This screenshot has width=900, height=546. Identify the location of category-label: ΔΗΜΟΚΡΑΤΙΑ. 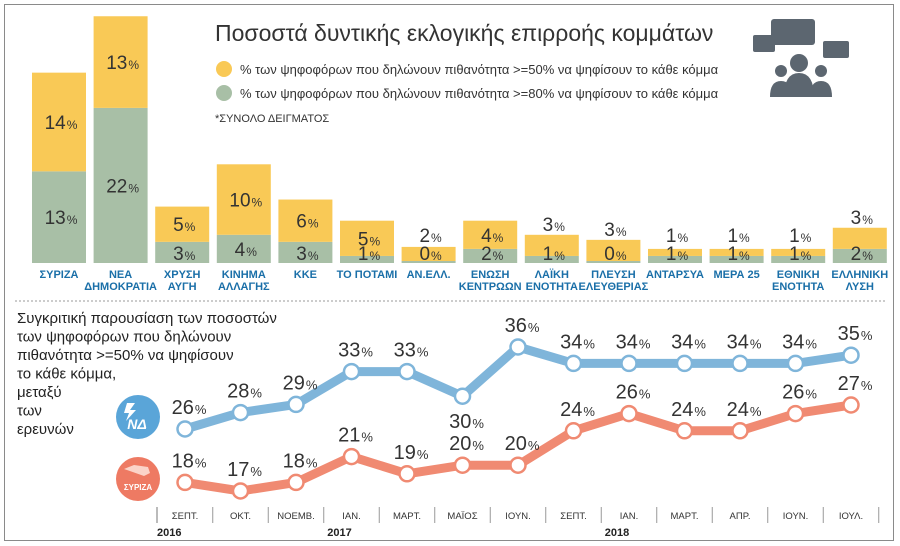
(120, 287).